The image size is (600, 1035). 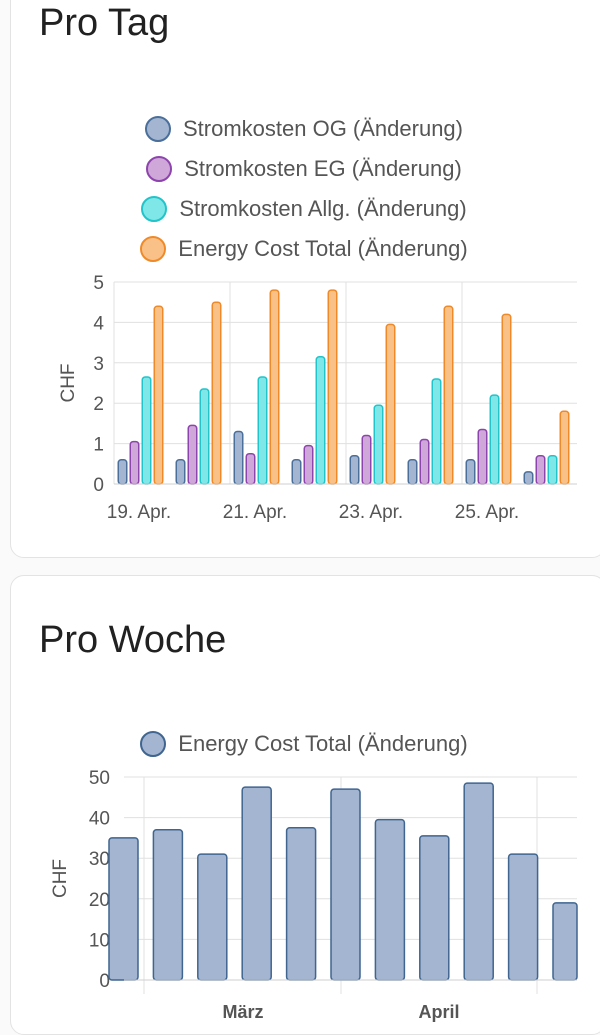 I want to click on y-tick-label: 10, so click(x=99, y=940).